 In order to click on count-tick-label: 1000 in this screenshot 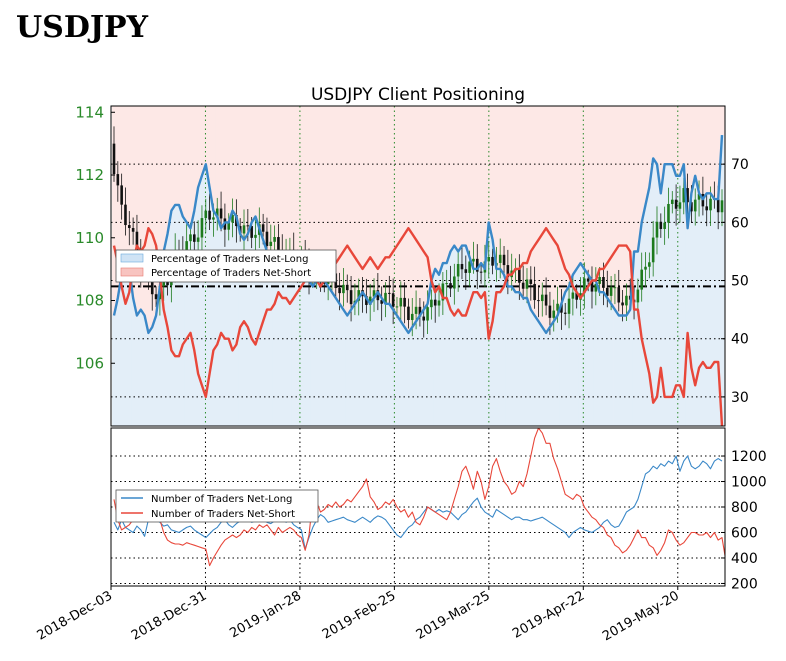, I will do `click(749, 483)`.